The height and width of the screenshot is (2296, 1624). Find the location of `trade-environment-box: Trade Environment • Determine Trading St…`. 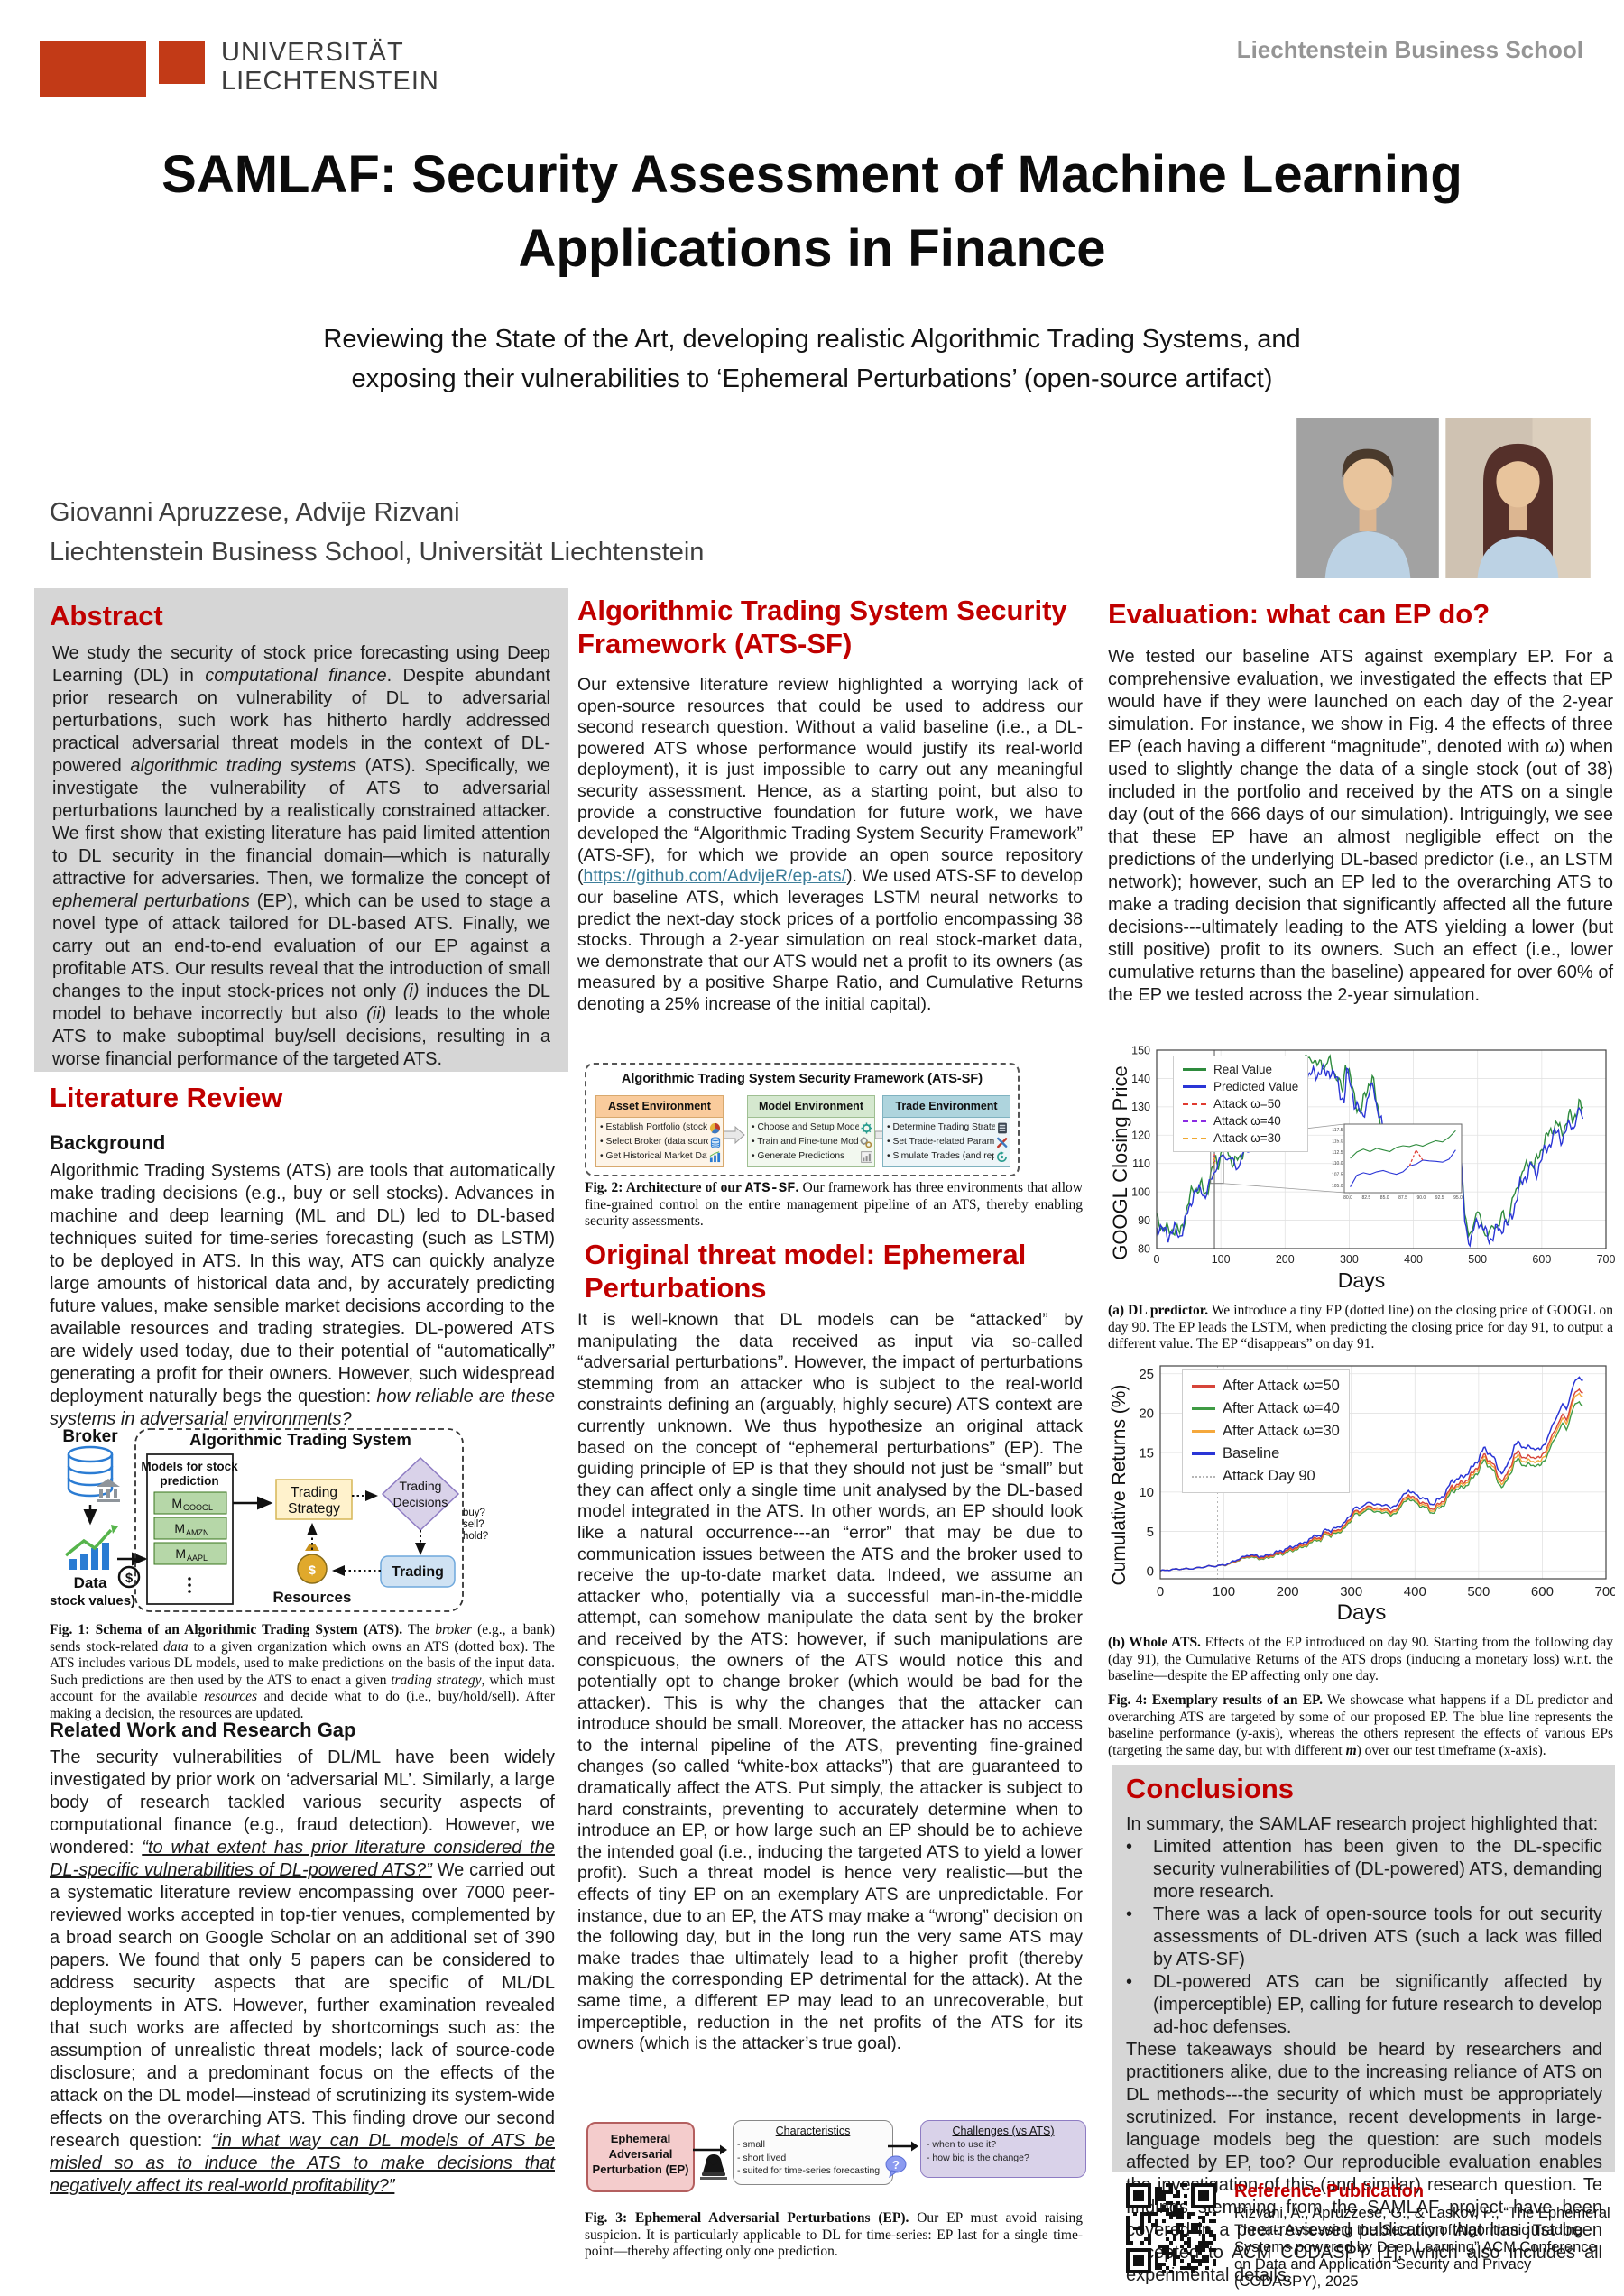

trade-environment-box: Trade Environment • Determine Trading St… is located at coordinates (946, 1131).